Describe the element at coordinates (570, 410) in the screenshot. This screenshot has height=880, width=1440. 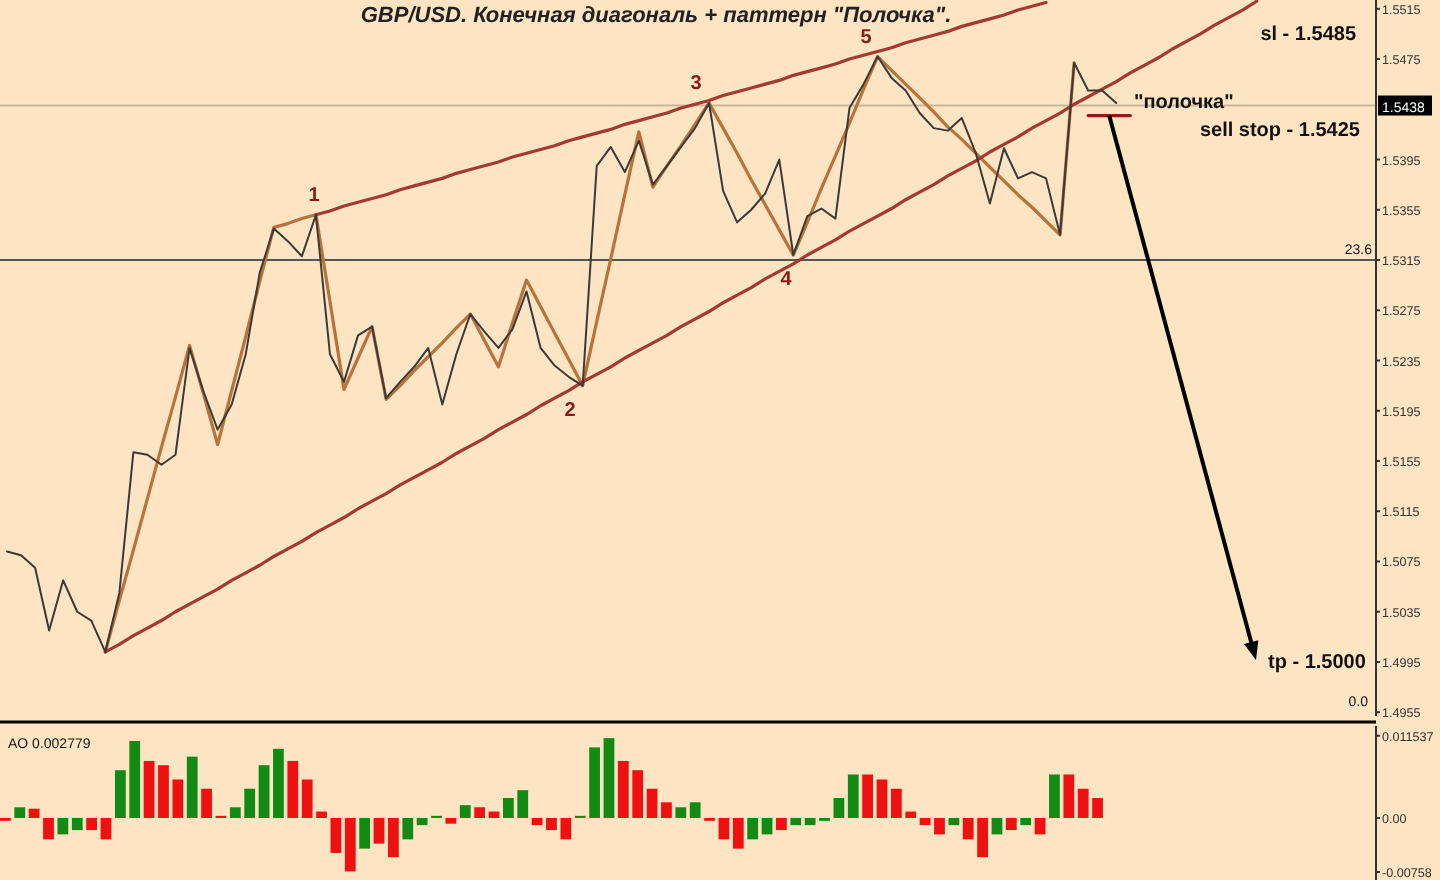
I see `annotation: 2` at that location.